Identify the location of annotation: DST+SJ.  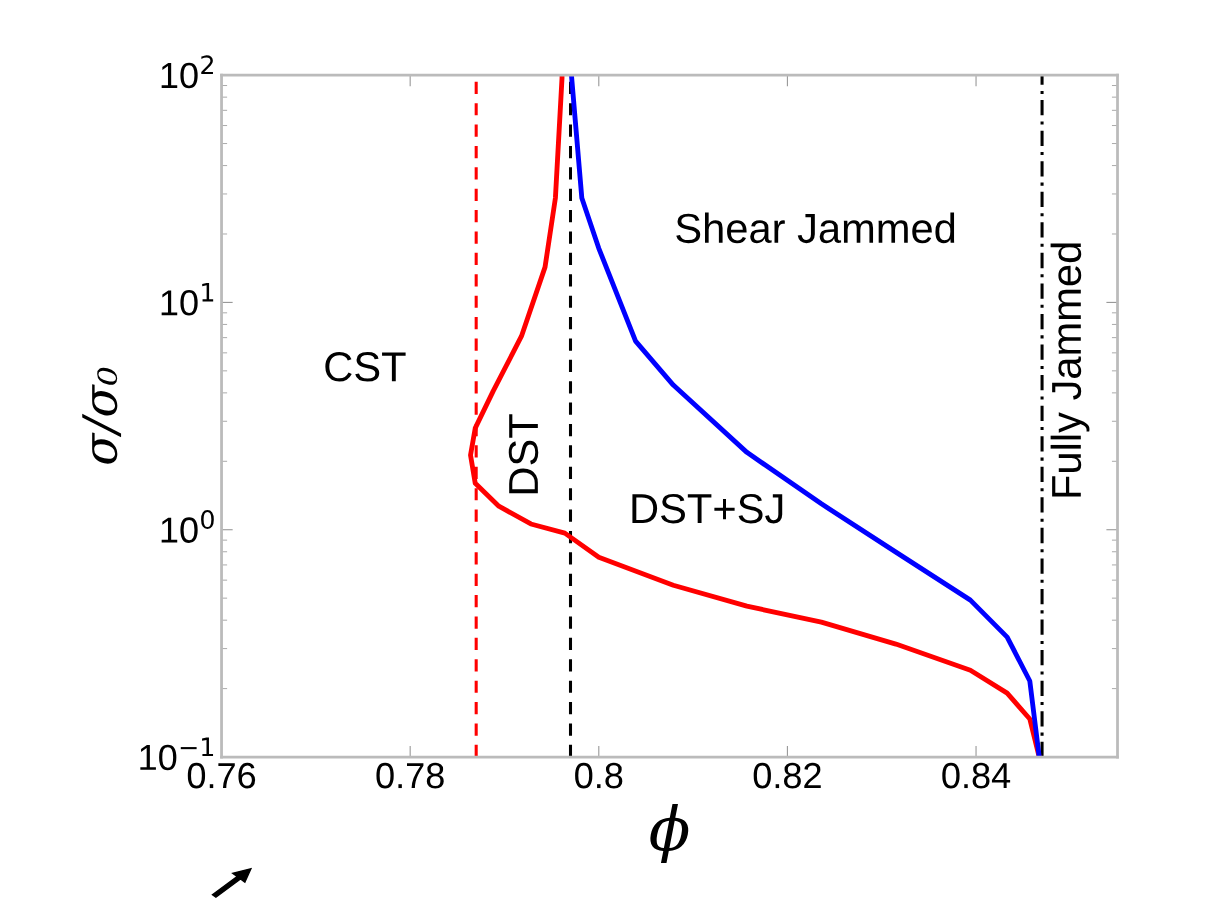
(707, 508).